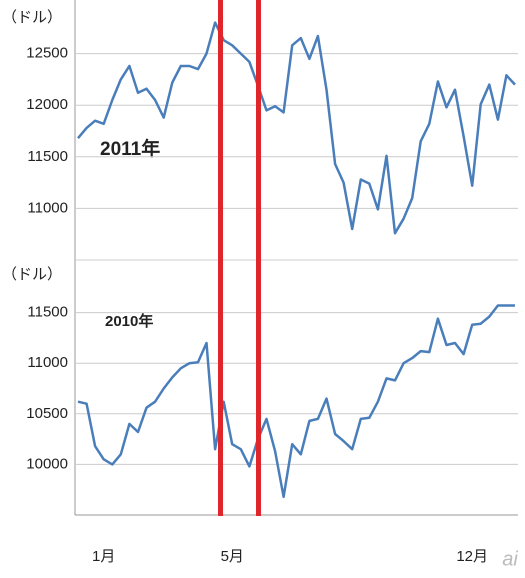 The image size is (525, 578). What do you see at coordinates (130, 148) in the screenshot?
I see `annotation: 2011年` at bounding box center [130, 148].